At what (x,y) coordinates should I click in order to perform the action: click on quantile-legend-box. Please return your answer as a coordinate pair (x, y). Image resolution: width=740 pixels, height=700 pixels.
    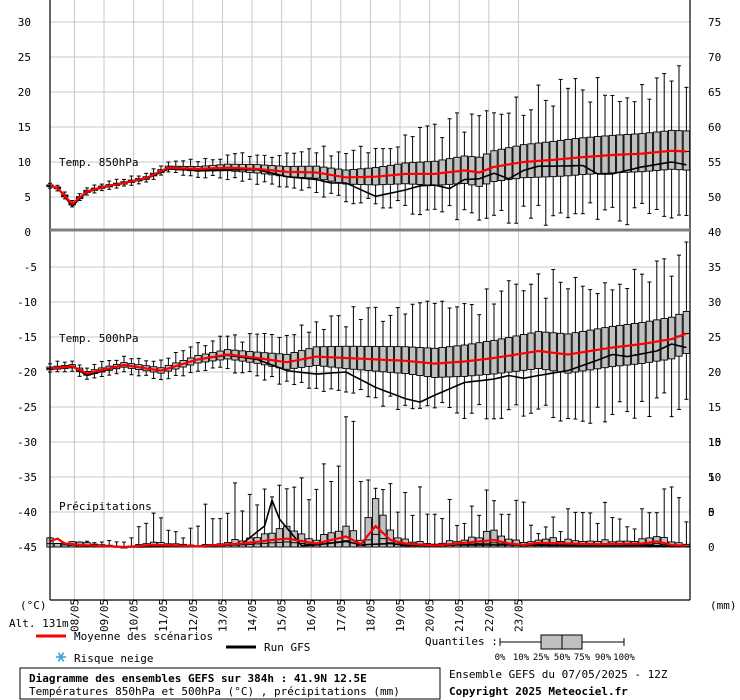
    Looking at the image, I should click on (562, 642).